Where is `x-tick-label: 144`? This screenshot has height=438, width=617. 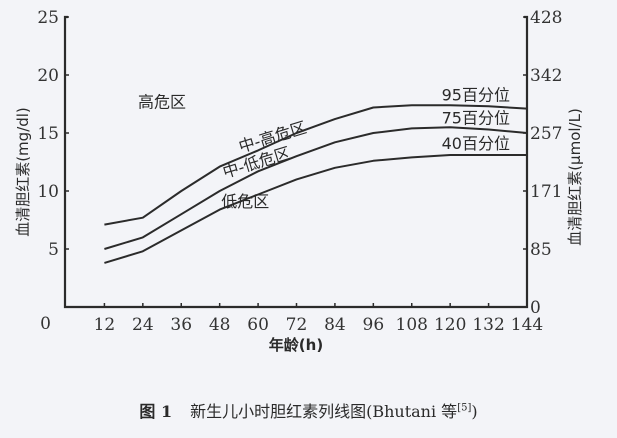 x-tick-label: 144 is located at coordinates (527, 325).